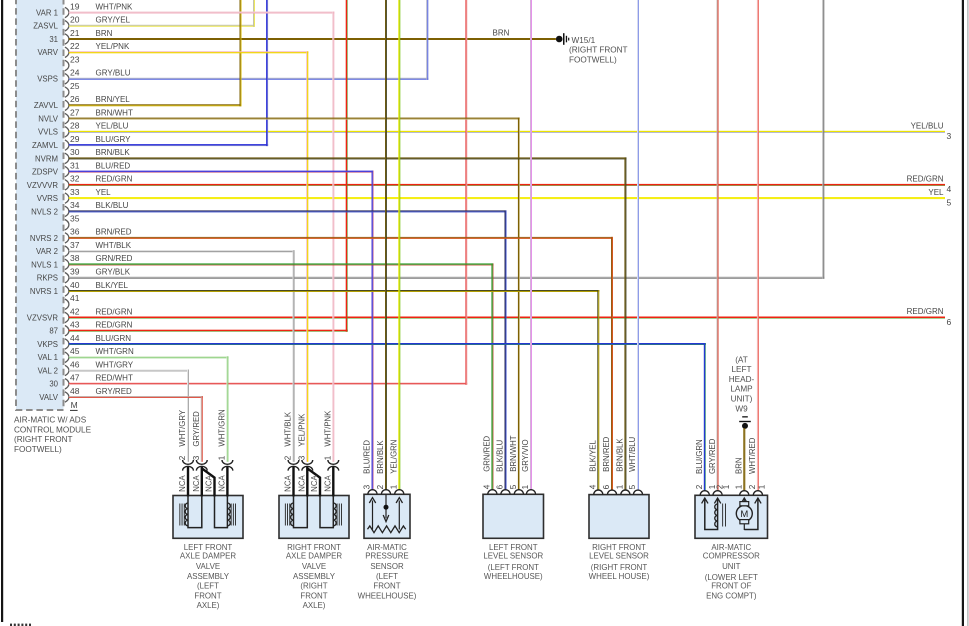  What do you see at coordinates (75, 20) in the screenshot?
I see `svg-text: 20` at bounding box center [75, 20].